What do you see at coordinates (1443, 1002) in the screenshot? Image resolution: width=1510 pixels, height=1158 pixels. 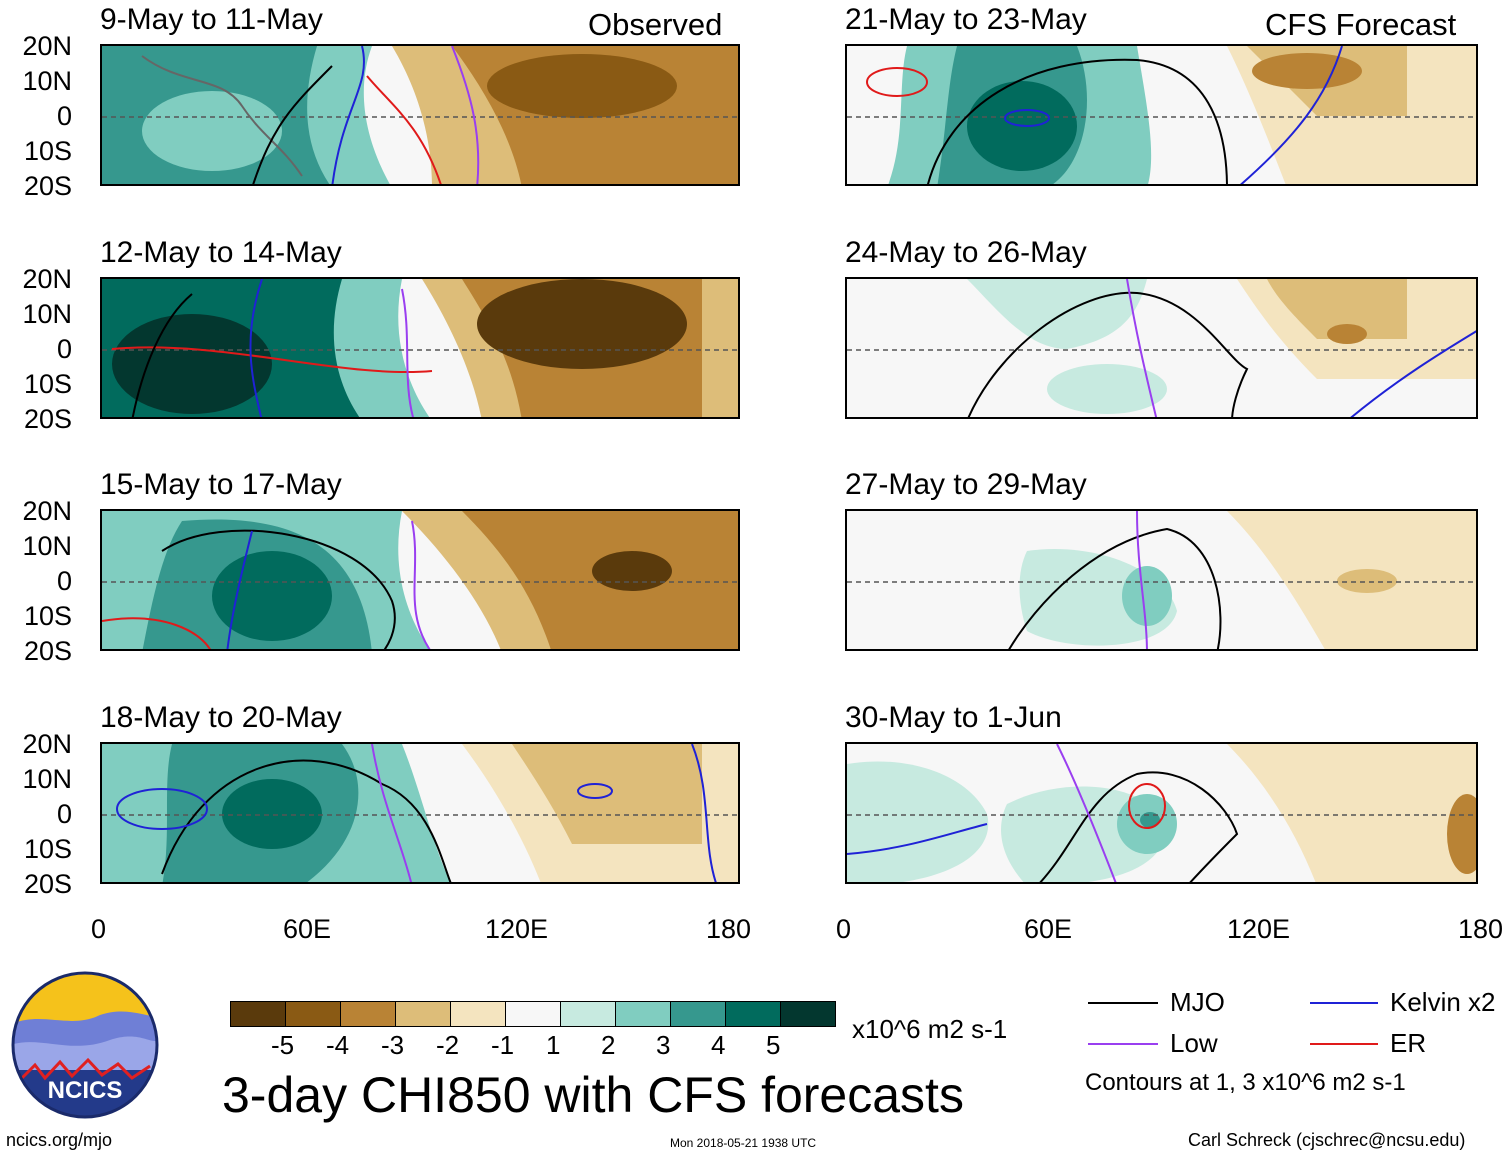 I see `legend-label-kelvin: Kelvin x2` at bounding box center [1443, 1002].